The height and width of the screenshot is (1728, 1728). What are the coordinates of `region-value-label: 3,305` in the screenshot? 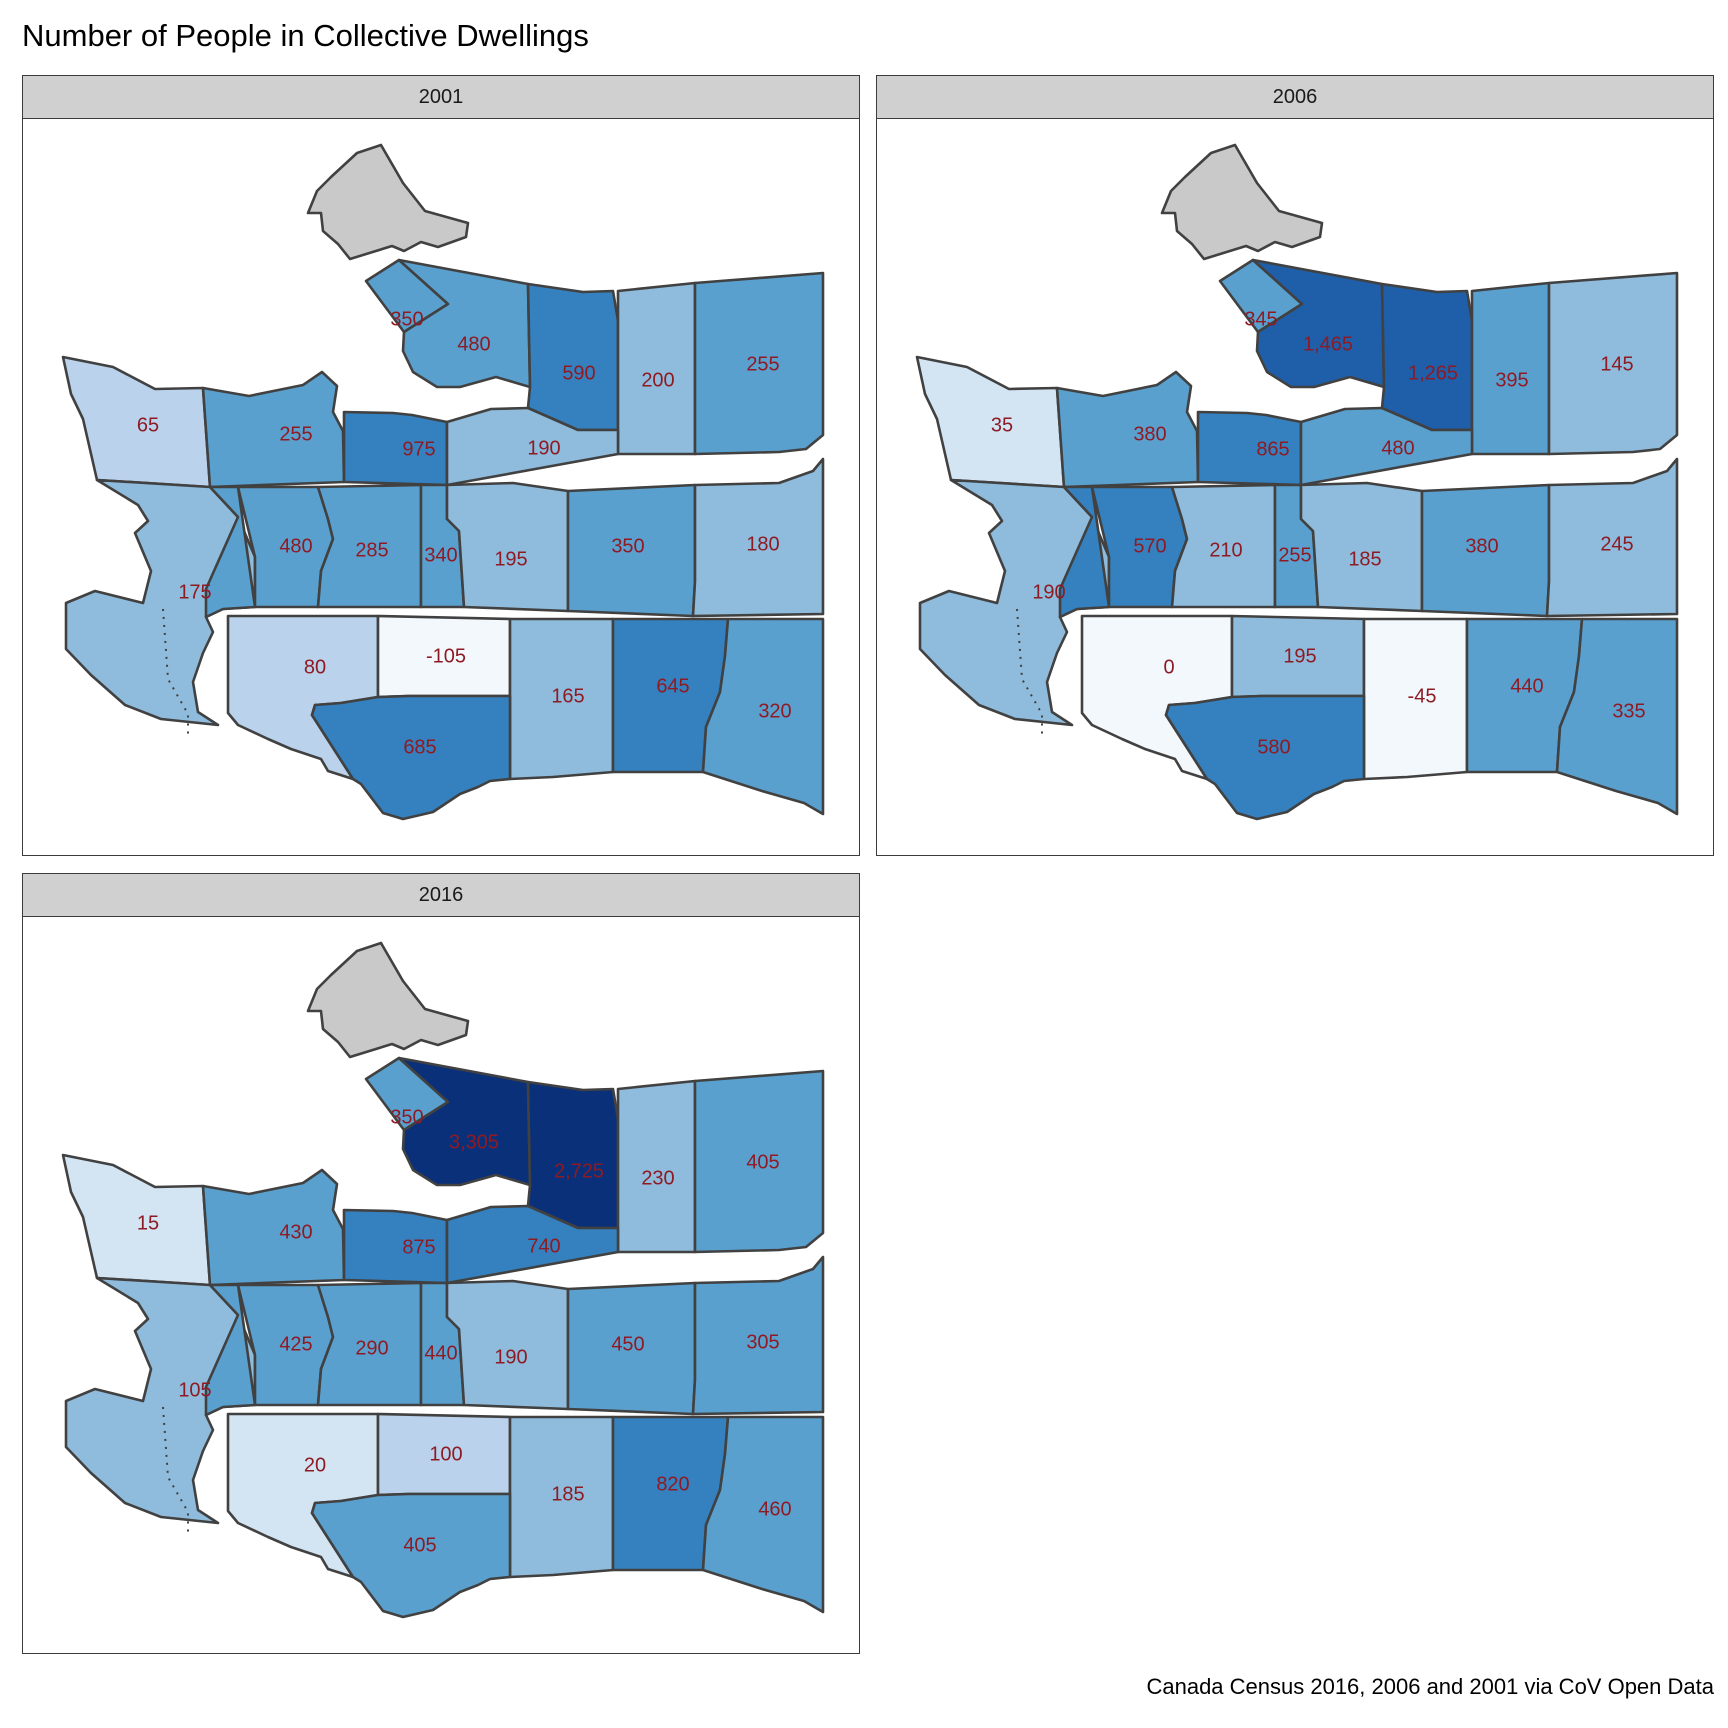 It's located at (474, 1142).